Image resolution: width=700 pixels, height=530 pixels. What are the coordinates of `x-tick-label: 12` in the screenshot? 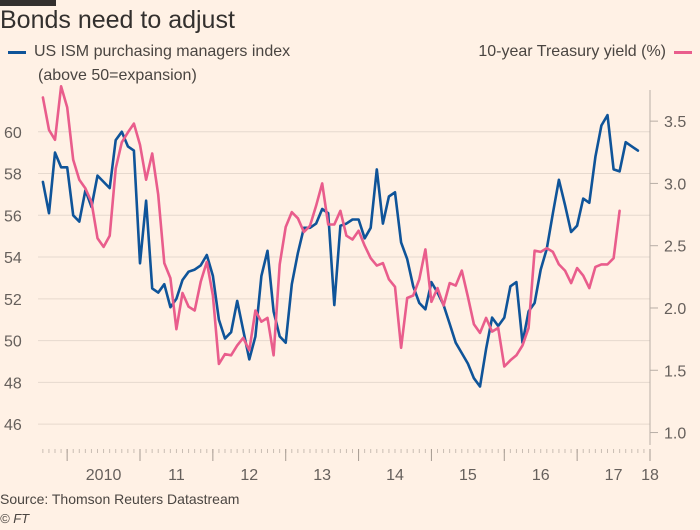 It's located at (249, 475).